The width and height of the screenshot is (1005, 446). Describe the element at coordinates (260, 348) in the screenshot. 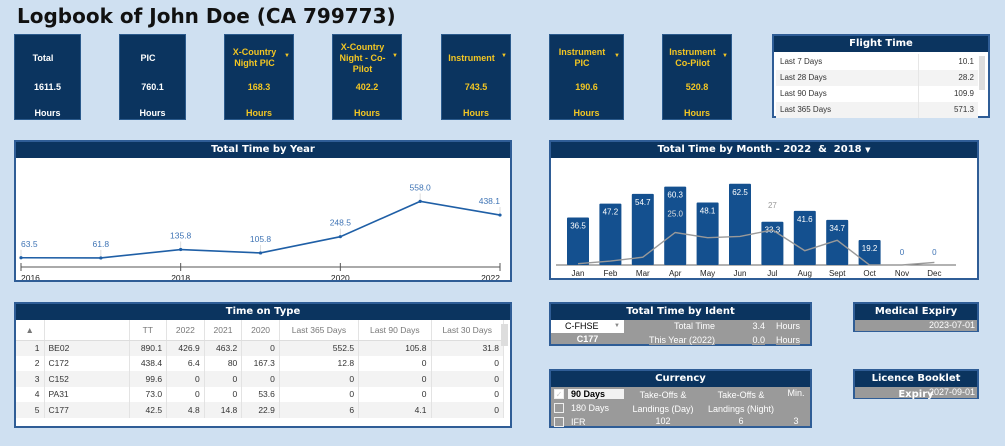

I see `table-row: 1 BE02 890.1 426.9 463.2 0 552.5 105.8 31.8` at that location.